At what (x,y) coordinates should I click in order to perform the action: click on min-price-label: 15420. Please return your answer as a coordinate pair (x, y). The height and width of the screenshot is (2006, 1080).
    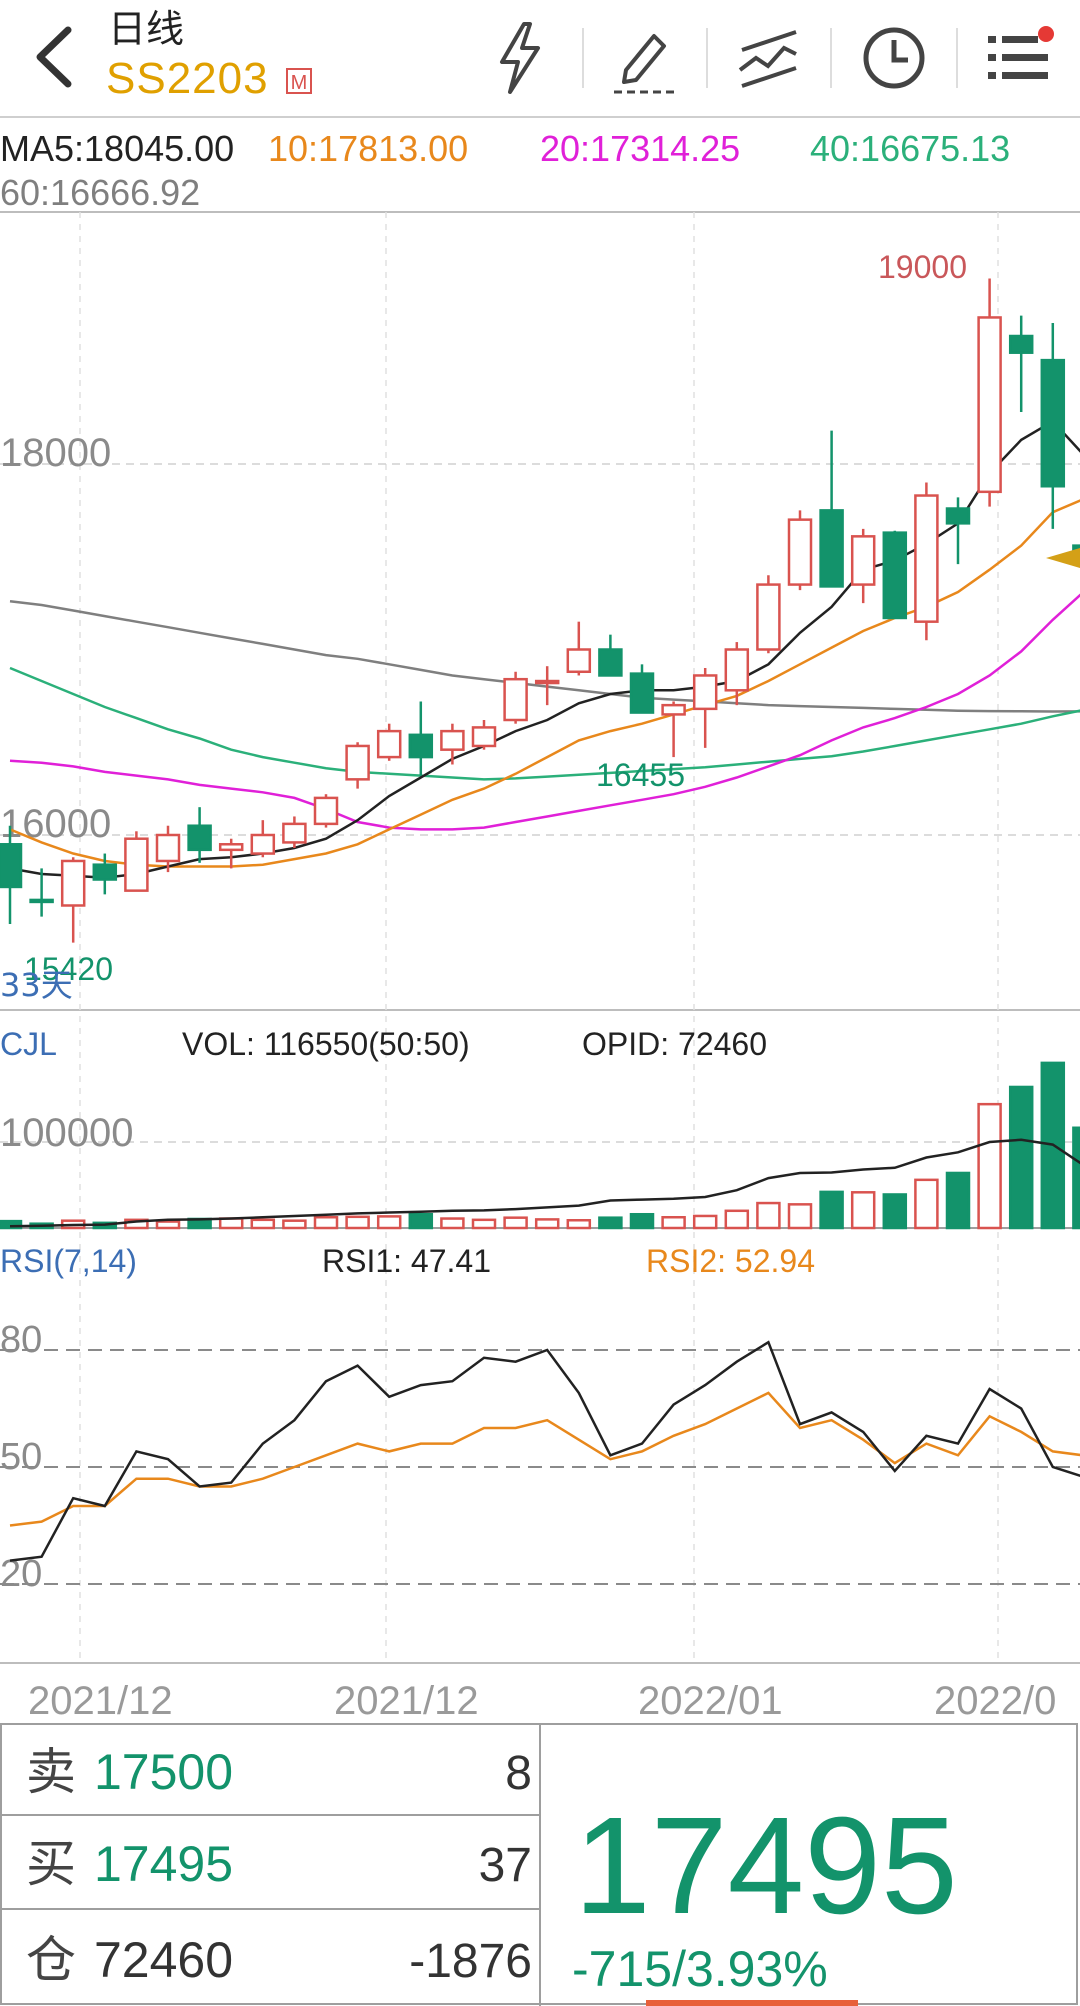
    Looking at the image, I should click on (68, 969).